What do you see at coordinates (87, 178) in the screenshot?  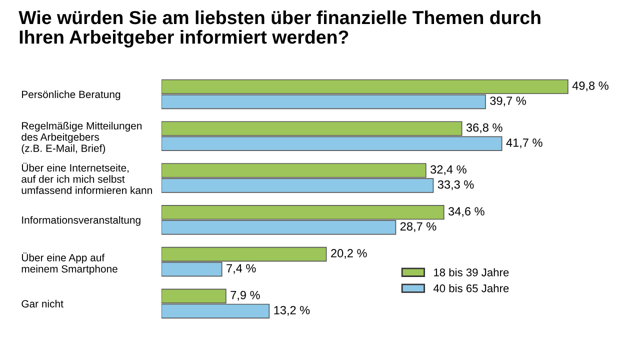 I see `y-tick-label: Über eine Internetseite, auf der ich mich selbst umfassend informieren kann` at bounding box center [87, 178].